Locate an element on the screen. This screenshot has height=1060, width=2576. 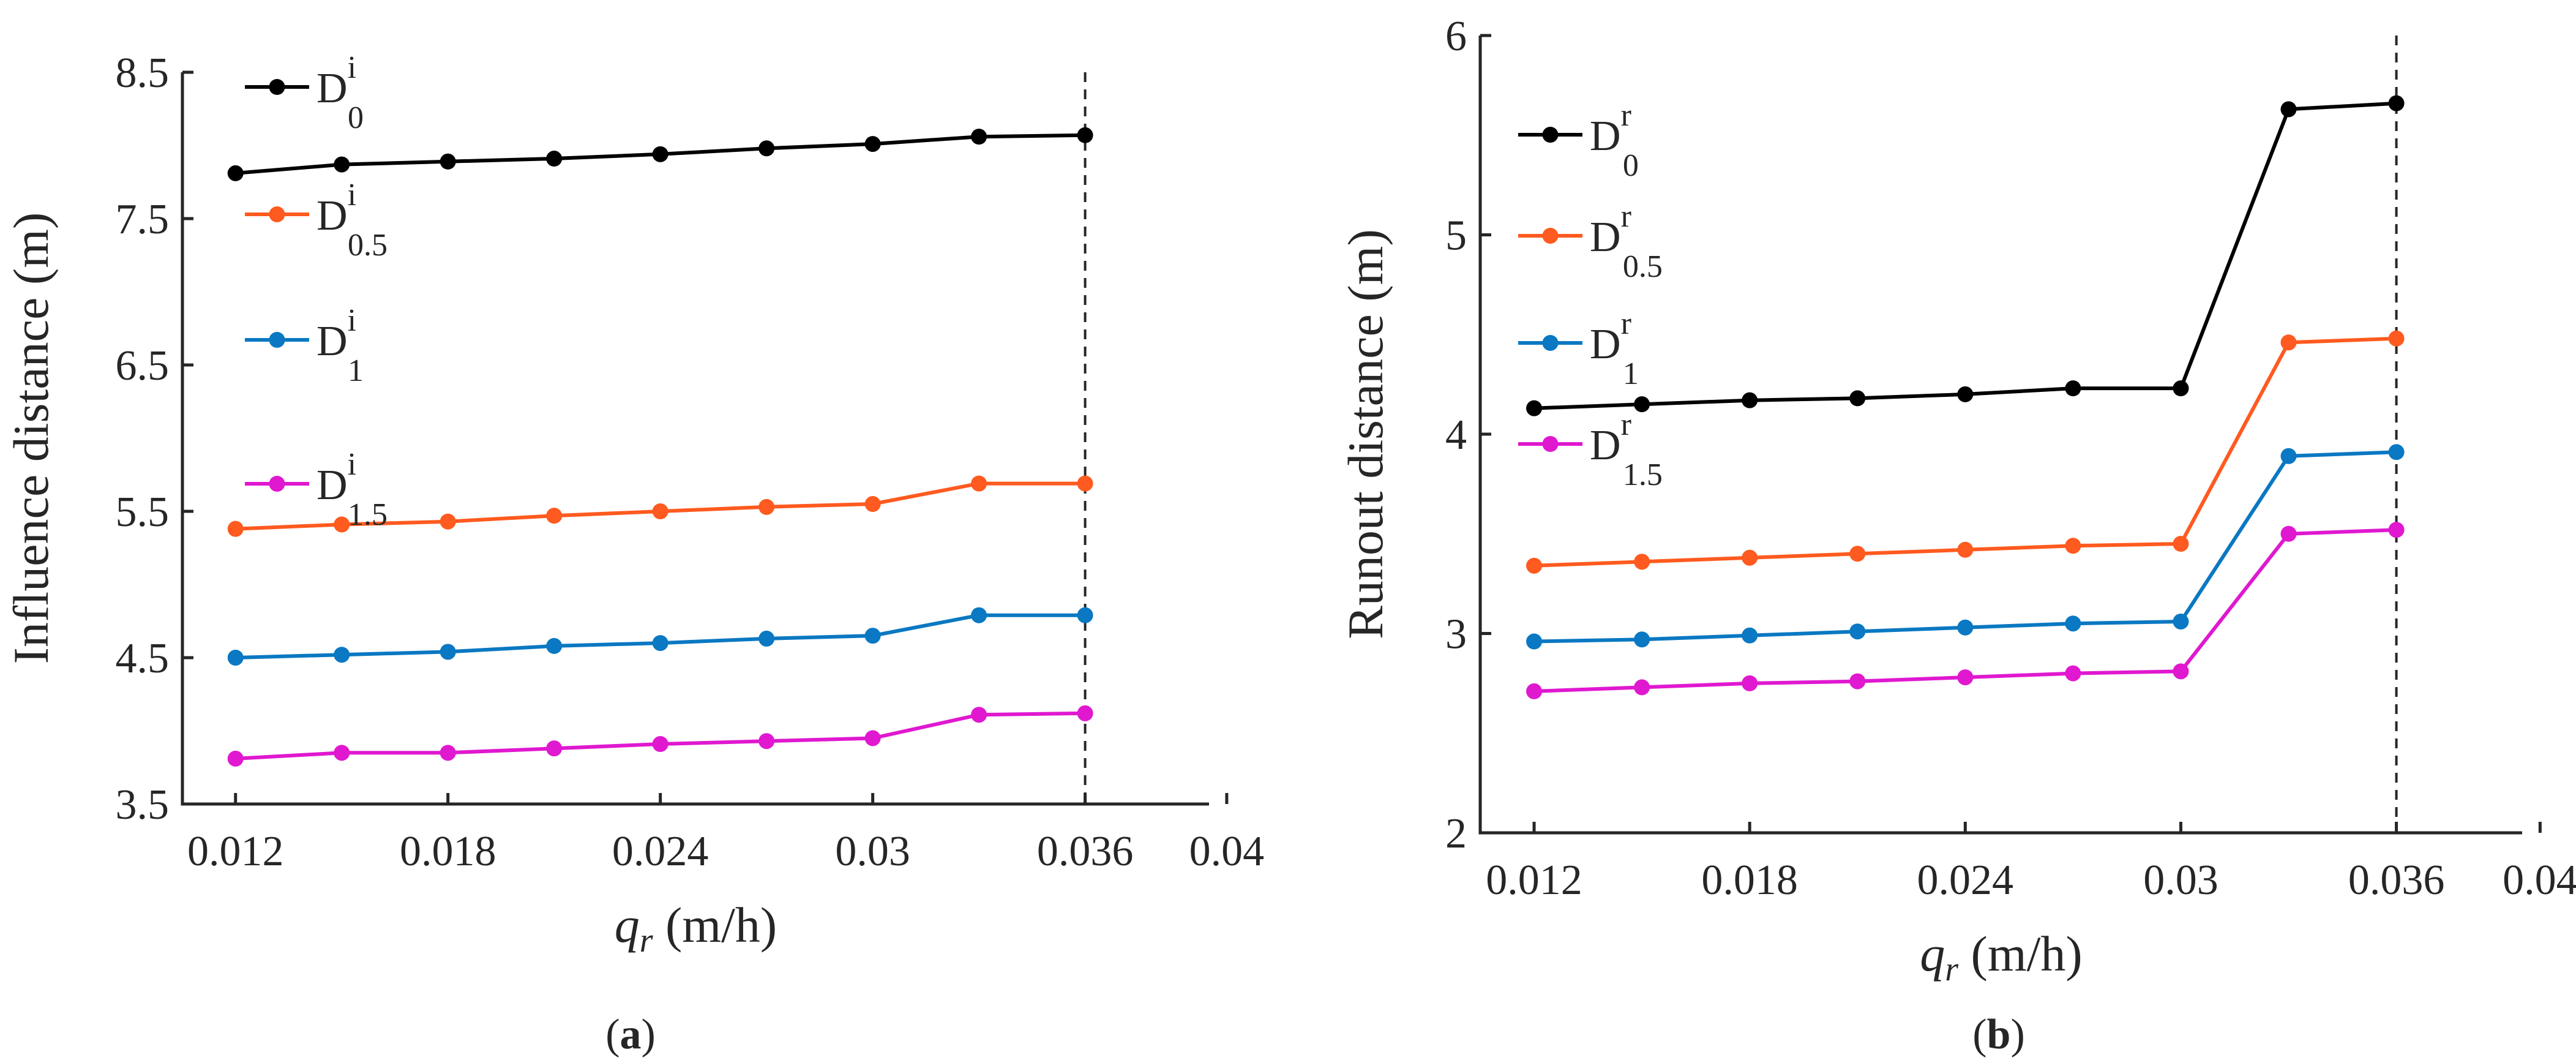
panel-label: (a) is located at coordinates (630, 1034).